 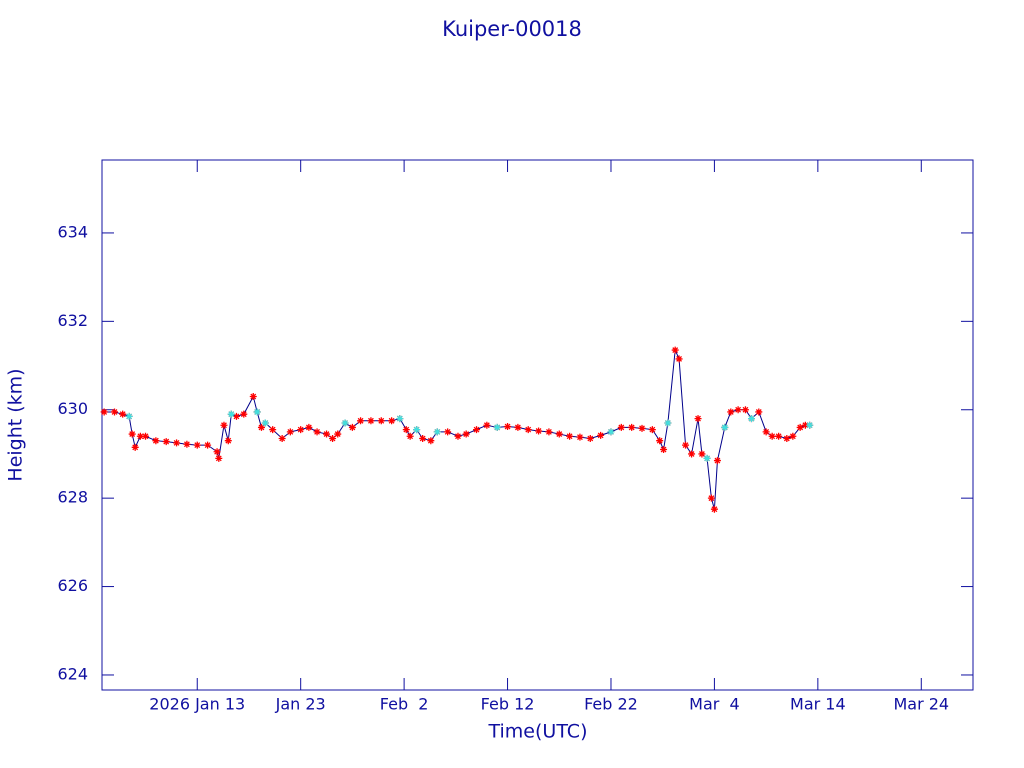 I want to click on x-tick-label: Feb 12, so click(x=508, y=704).